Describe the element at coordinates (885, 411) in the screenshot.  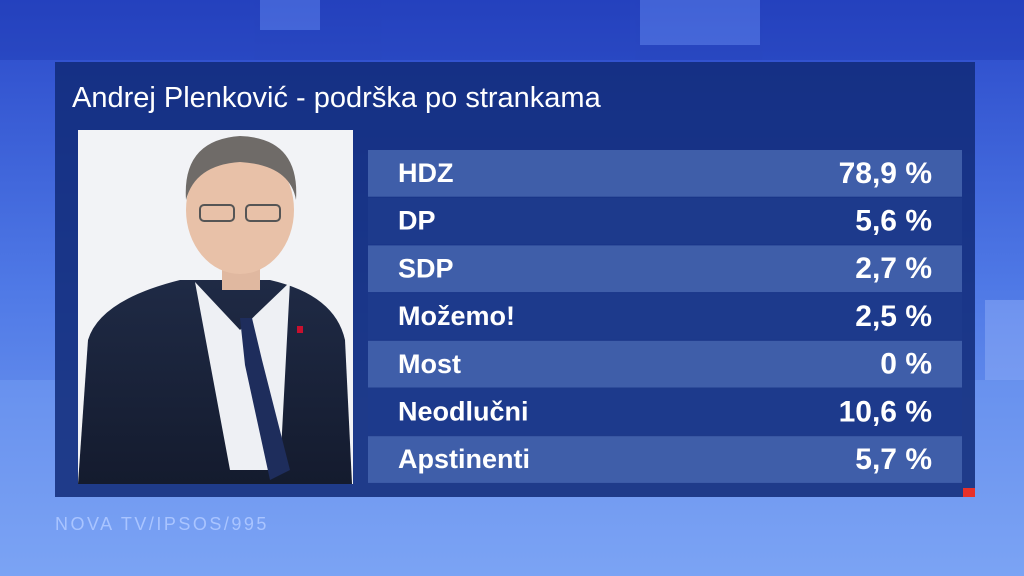
I see `row-value: 10,6 %` at that location.